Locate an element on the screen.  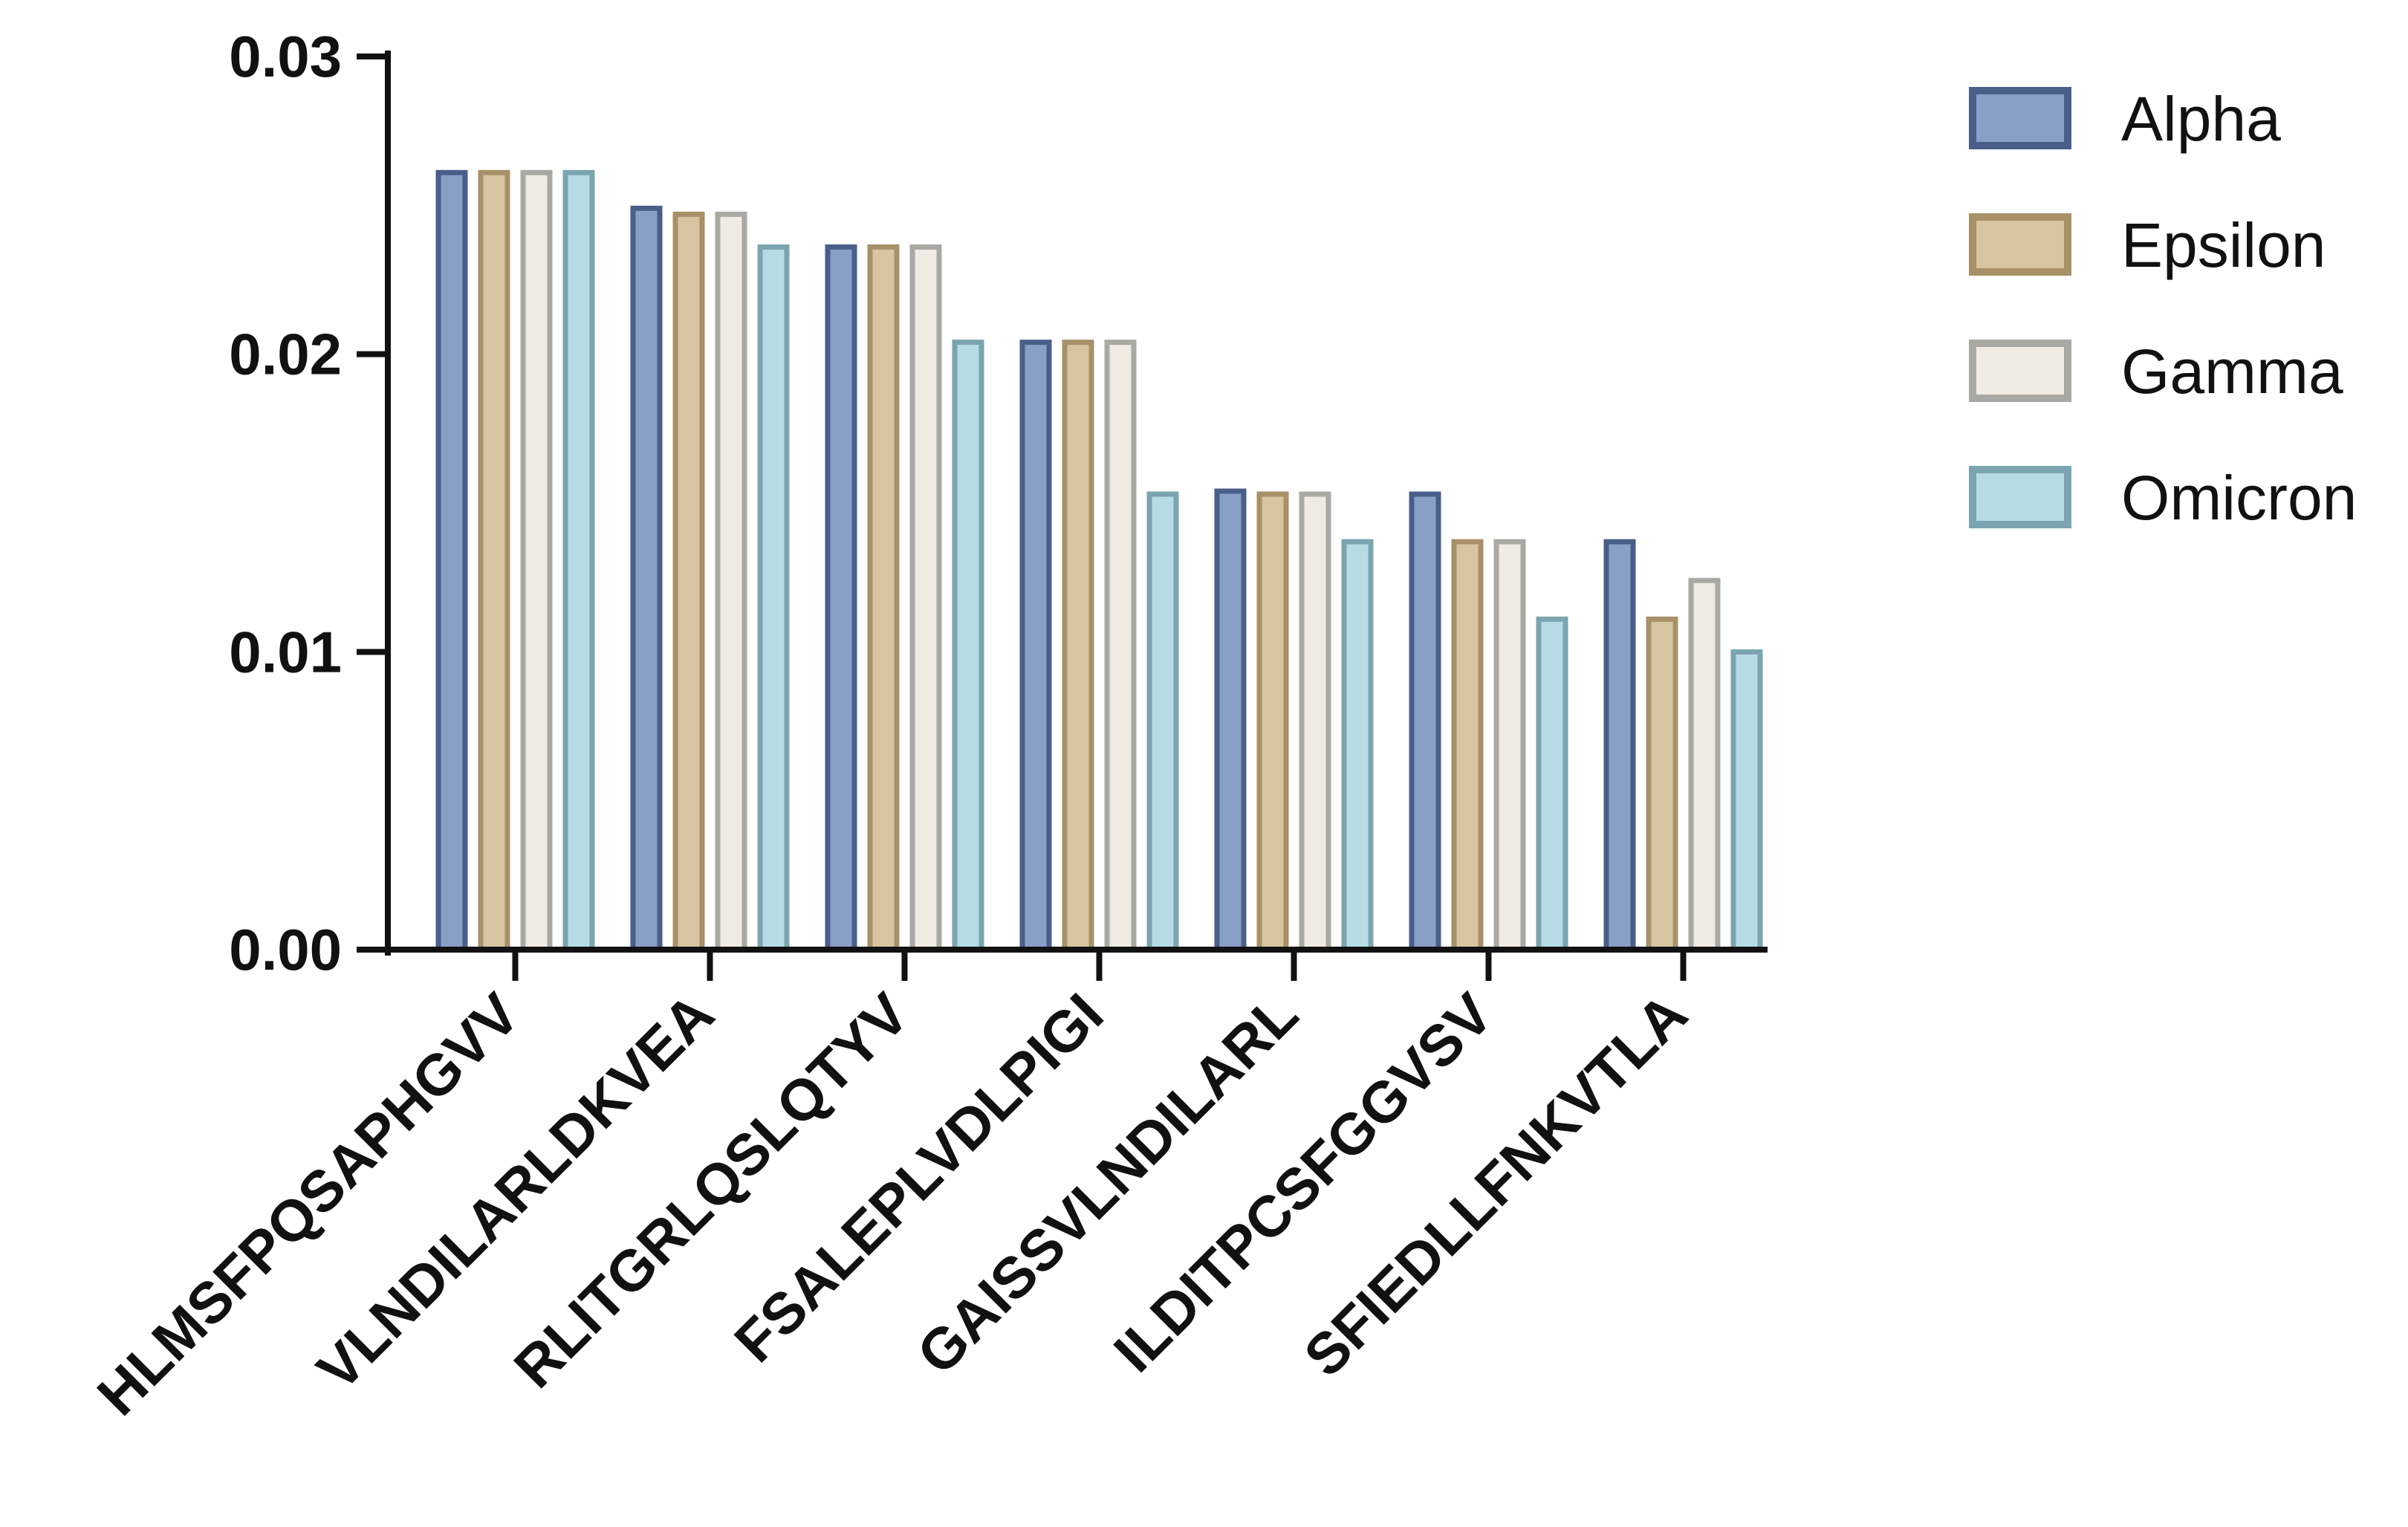
x-tick-label: GAISSVLNDILARL is located at coordinates (1107, 1184).